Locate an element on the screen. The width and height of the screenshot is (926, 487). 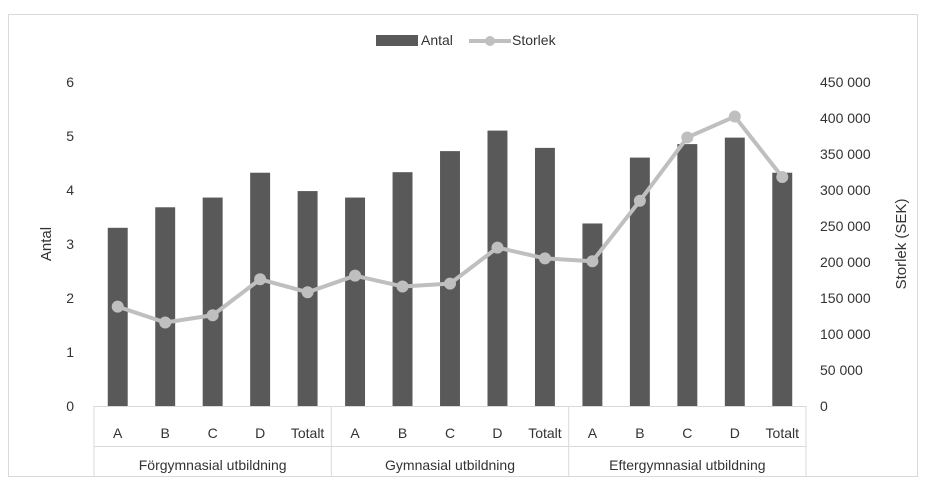
right-tick-label: 200 000 is located at coordinates (845, 262).